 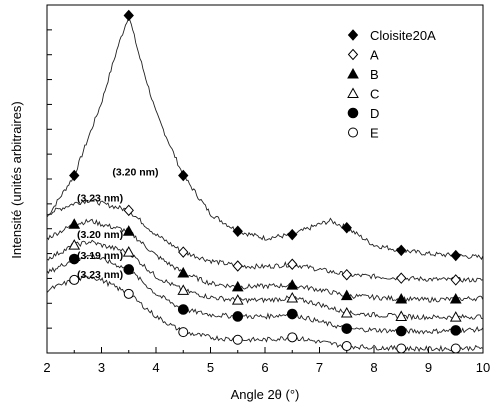 What do you see at coordinates (319, 367) in the screenshot?
I see `x-tick-label: 7` at bounding box center [319, 367].